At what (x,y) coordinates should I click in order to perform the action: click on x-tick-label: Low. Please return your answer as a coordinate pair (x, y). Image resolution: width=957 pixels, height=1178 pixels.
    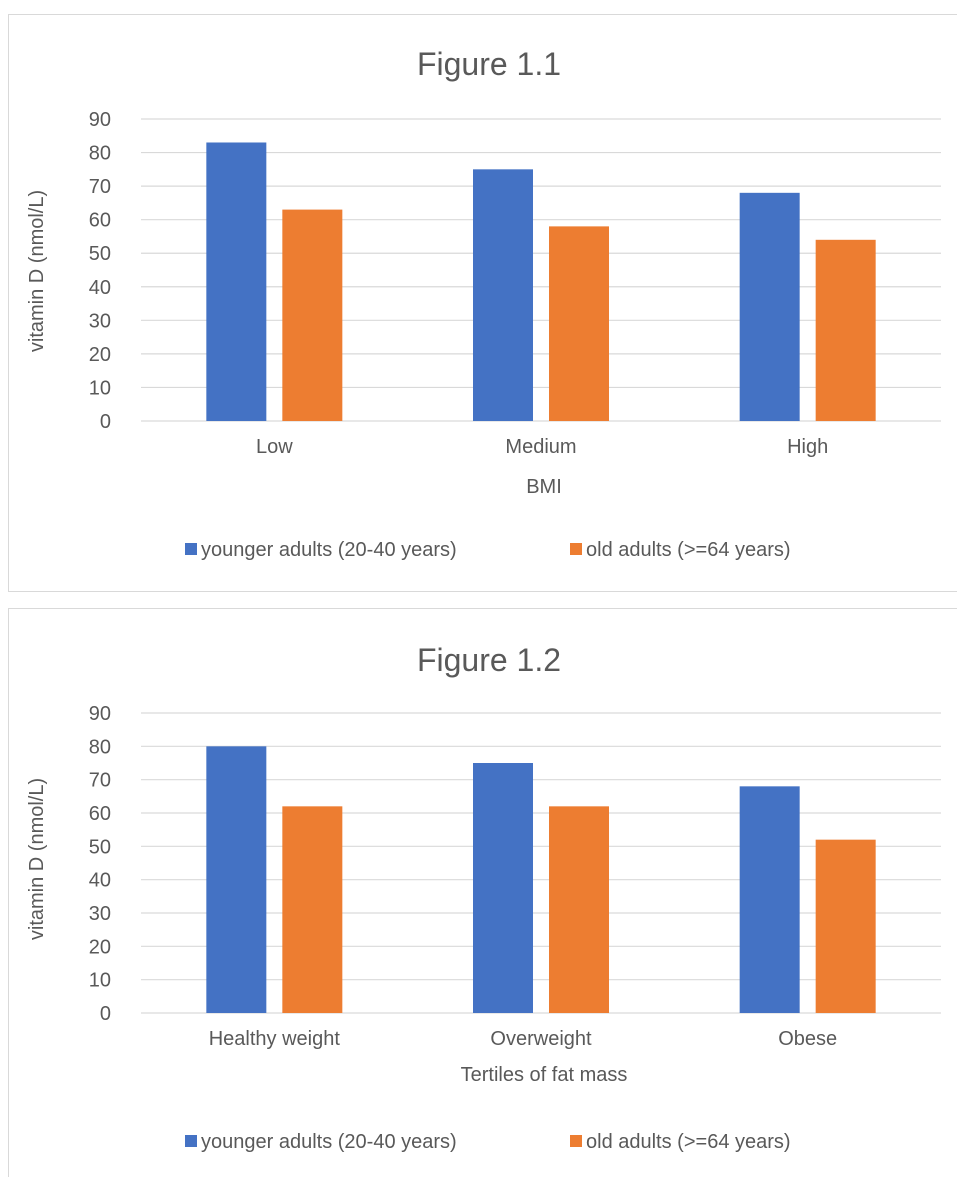
    Looking at the image, I should click on (274, 447).